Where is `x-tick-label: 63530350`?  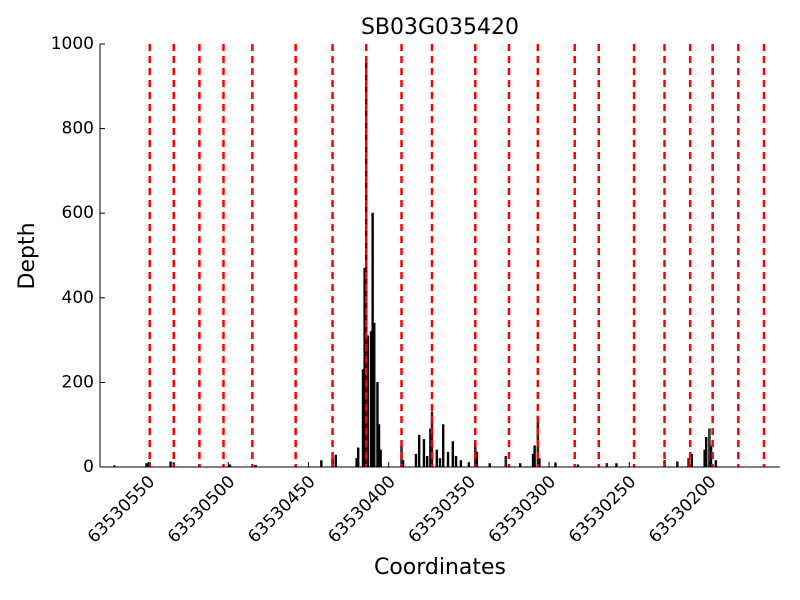
x-tick-label: 63530350 is located at coordinates (442, 509).